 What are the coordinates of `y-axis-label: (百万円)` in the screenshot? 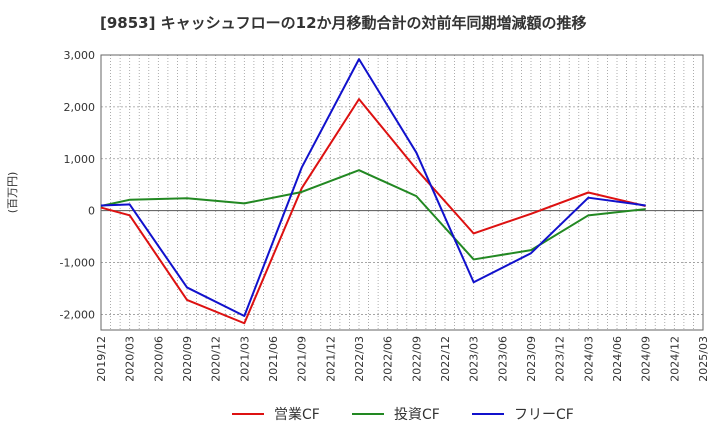 It's located at (12, 193).